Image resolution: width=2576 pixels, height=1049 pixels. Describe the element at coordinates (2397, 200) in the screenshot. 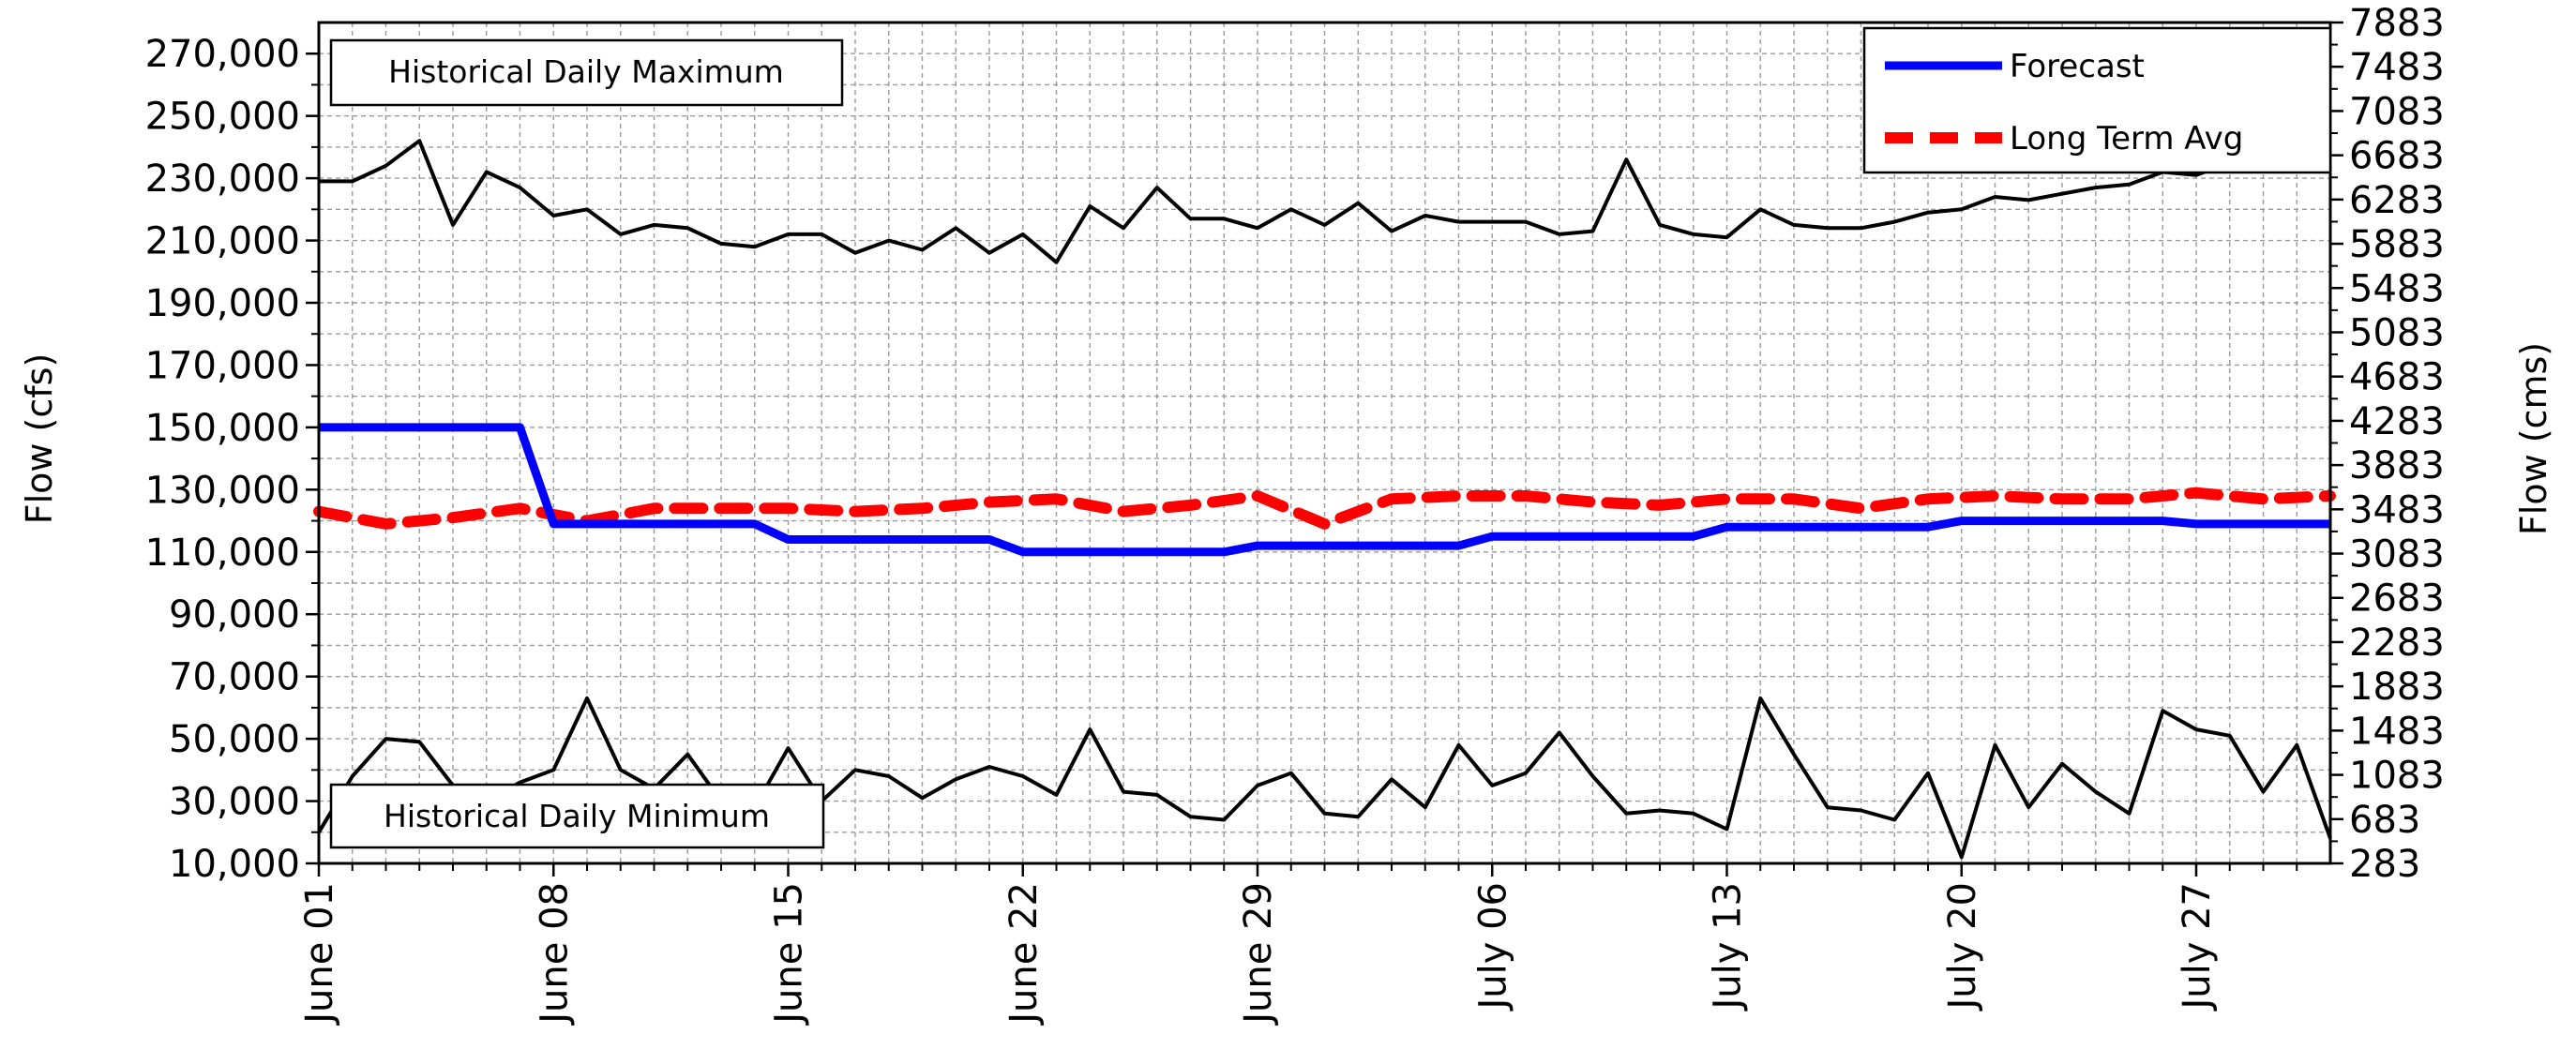

I see `y2-tick-label: 6283` at that location.